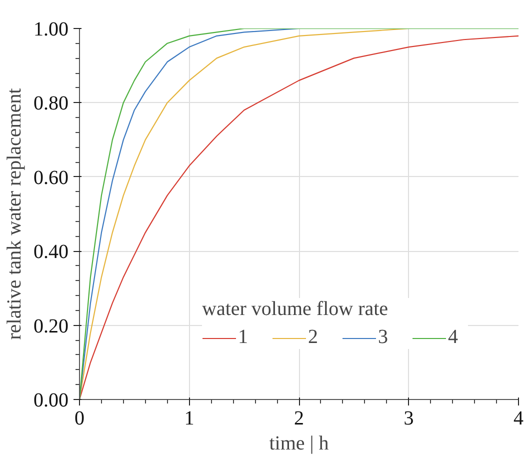 This screenshot has width=532, height=457. I want to click on y-axis-title: relative tank water replacement, so click(15, 214).